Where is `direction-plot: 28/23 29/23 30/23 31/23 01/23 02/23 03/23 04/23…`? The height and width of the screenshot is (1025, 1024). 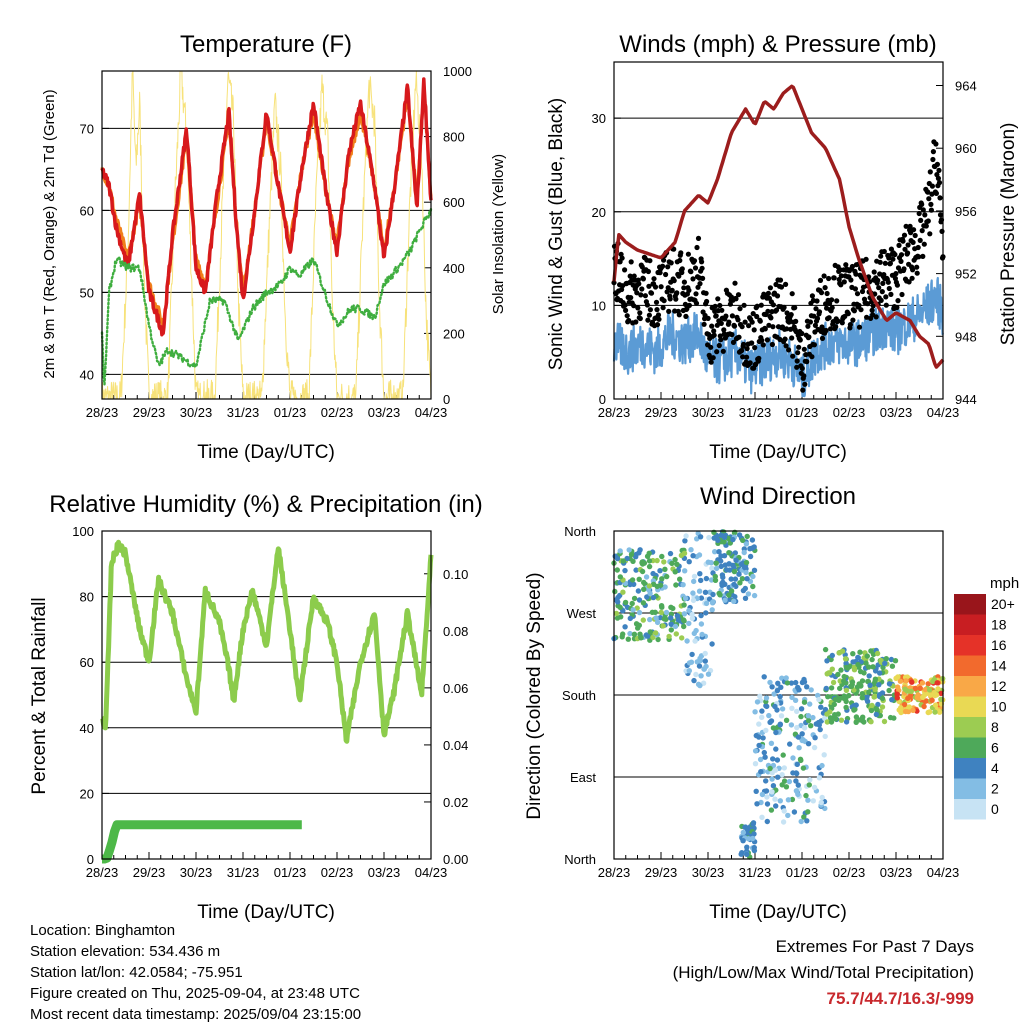
direction-plot: 28/23 29/23 30/23 31/23 01/23 02/23 03/23 04/23… is located at coordinates (760, 702).